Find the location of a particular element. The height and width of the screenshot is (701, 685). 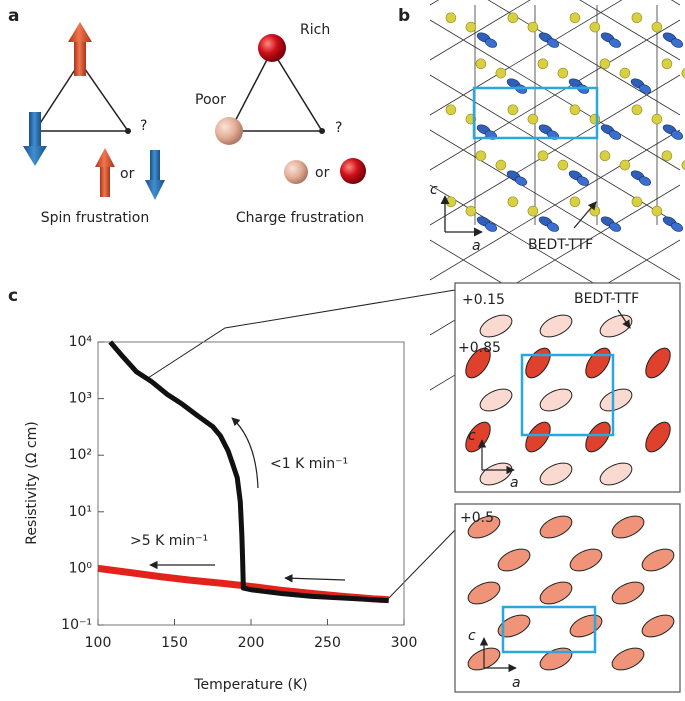

connector is located at coordinates (301, 334).